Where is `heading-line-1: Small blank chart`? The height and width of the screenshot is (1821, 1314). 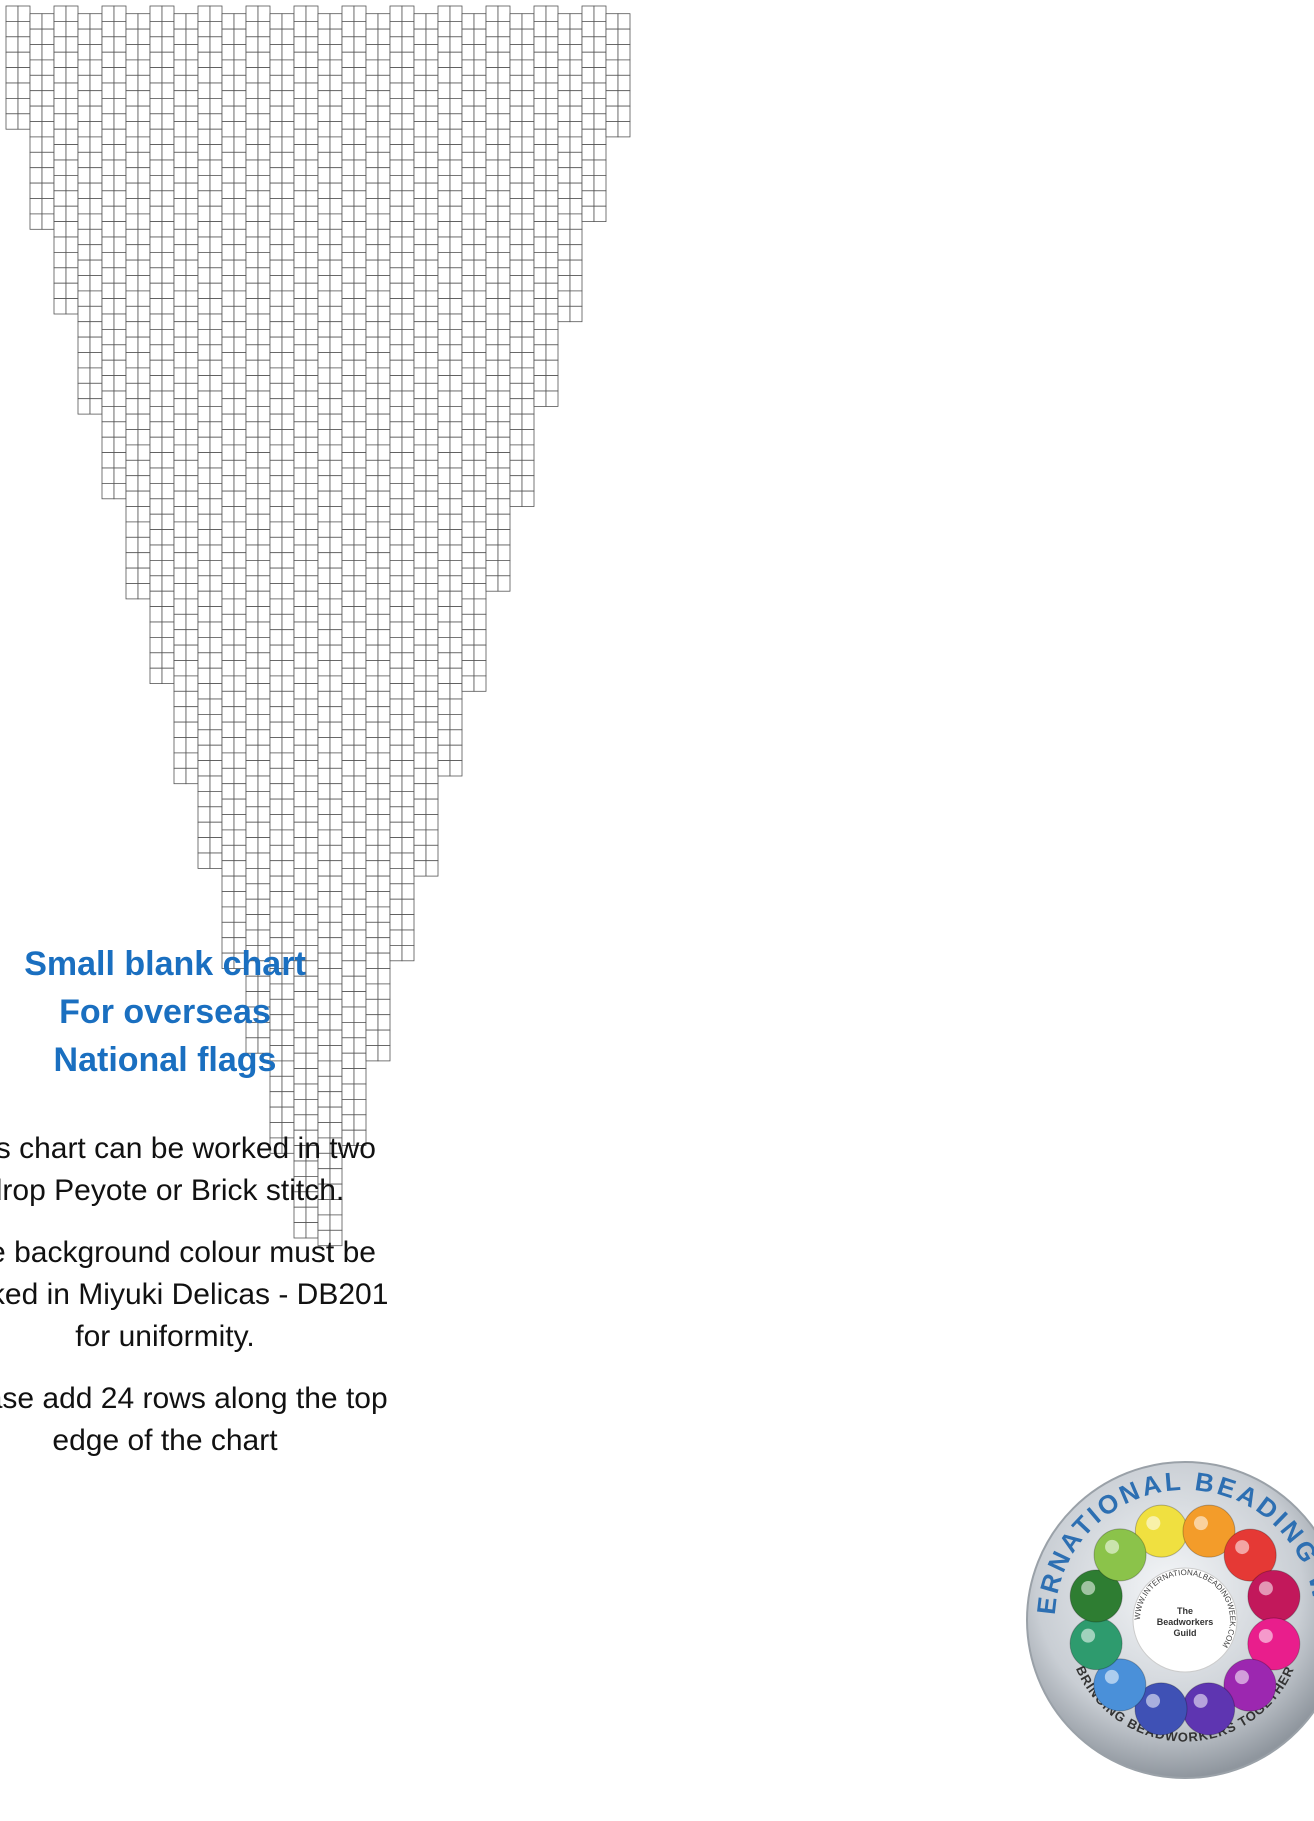 heading-line-1: Small blank chart is located at coordinates (165, 964).